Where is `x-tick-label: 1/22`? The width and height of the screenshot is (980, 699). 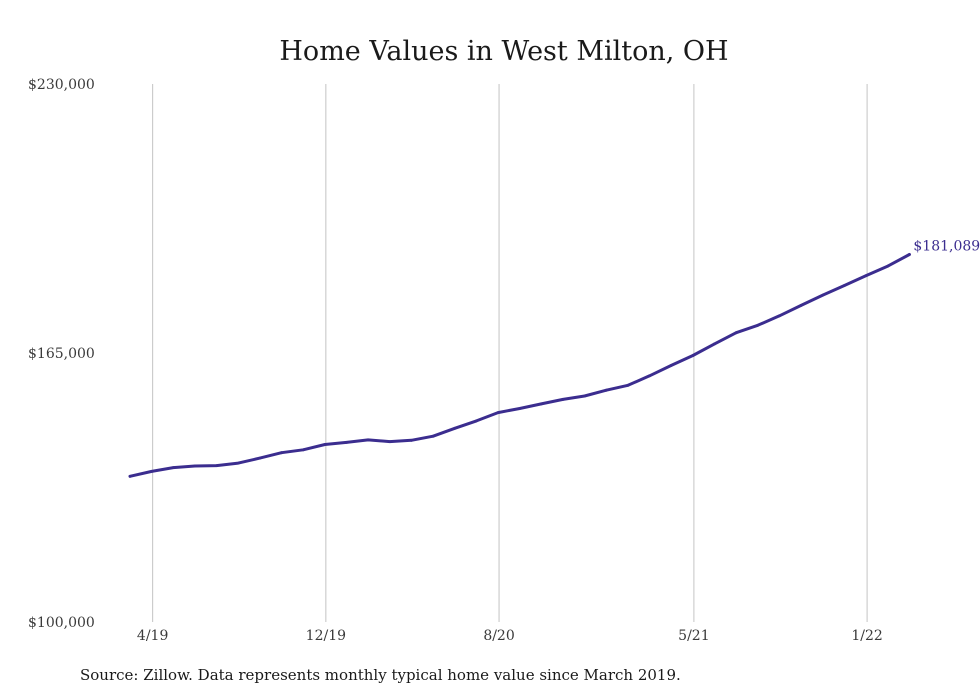
x-tick-label: 1/22 is located at coordinates (866, 636).